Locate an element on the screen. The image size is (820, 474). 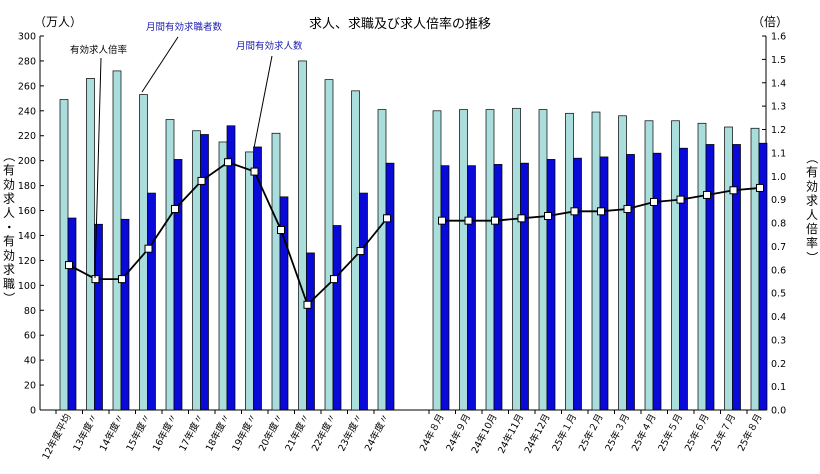
axis-label-char: 人 is located at coordinates (812, 215).